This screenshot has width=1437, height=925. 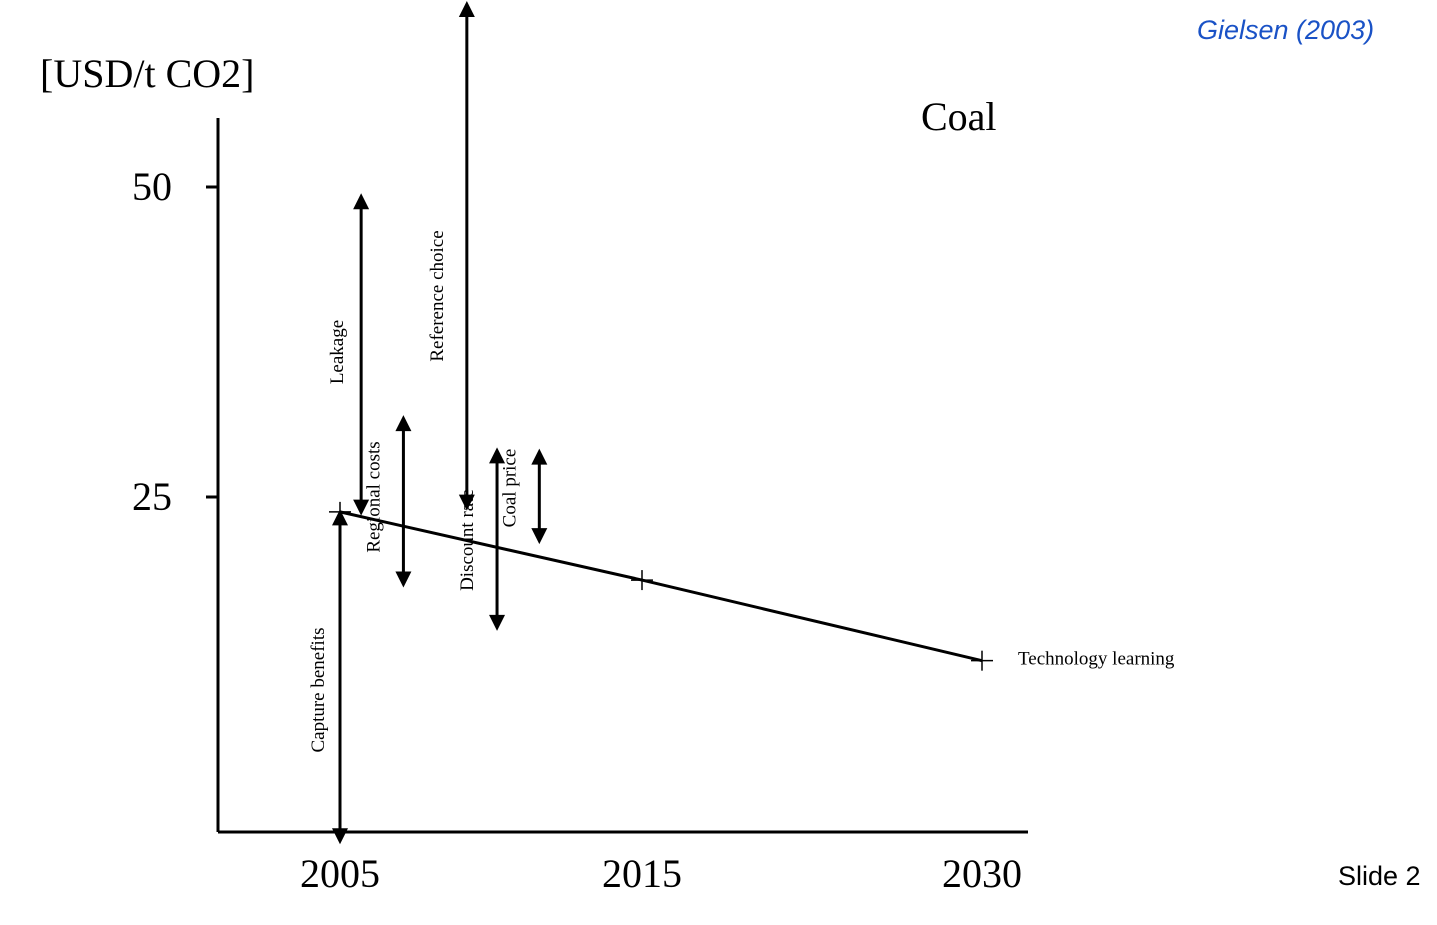 I want to click on range-head-top-leakage, so click(x=361, y=201).